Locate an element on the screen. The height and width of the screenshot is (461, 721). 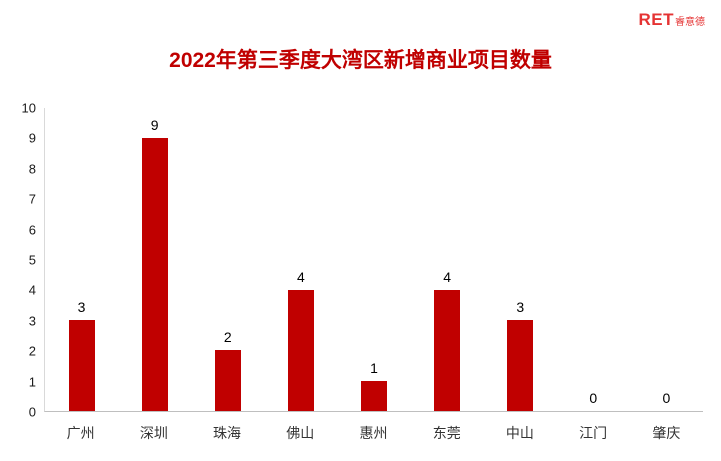
x-axis-category-label: 广州 is located at coordinates (80, 432).